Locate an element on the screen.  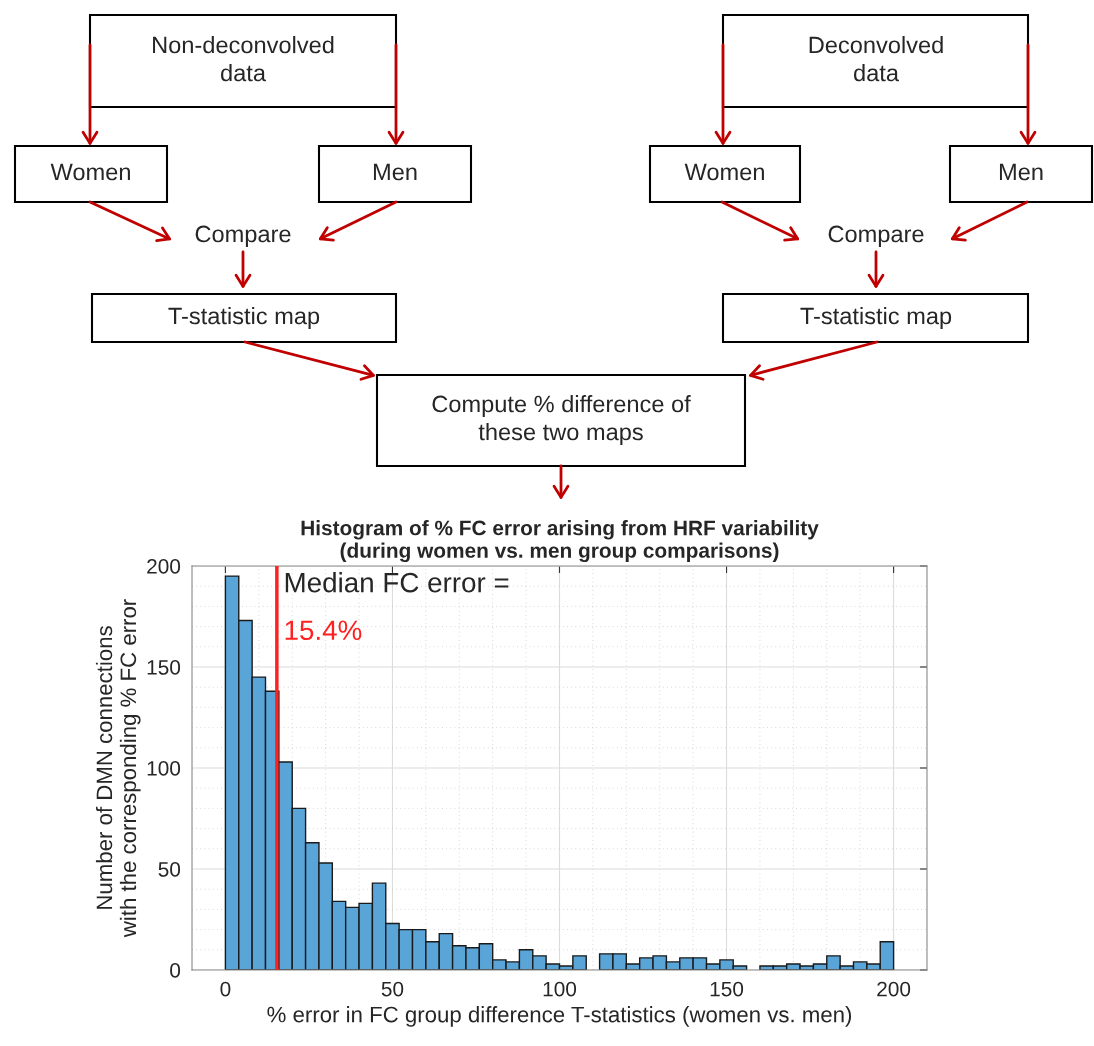
chart-title: Histogram of % FC error arising from HRF variability (during women vs. men group comparisons) is located at coordinates (560, 541).